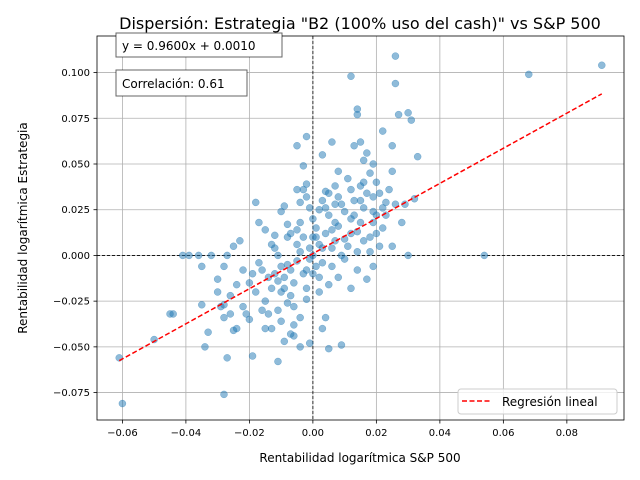 The height and width of the screenshot is (480, 640). Describe the element at coordinates (376, 433) in the screenshot. I see `x-tick-label: 0.02` at that location.